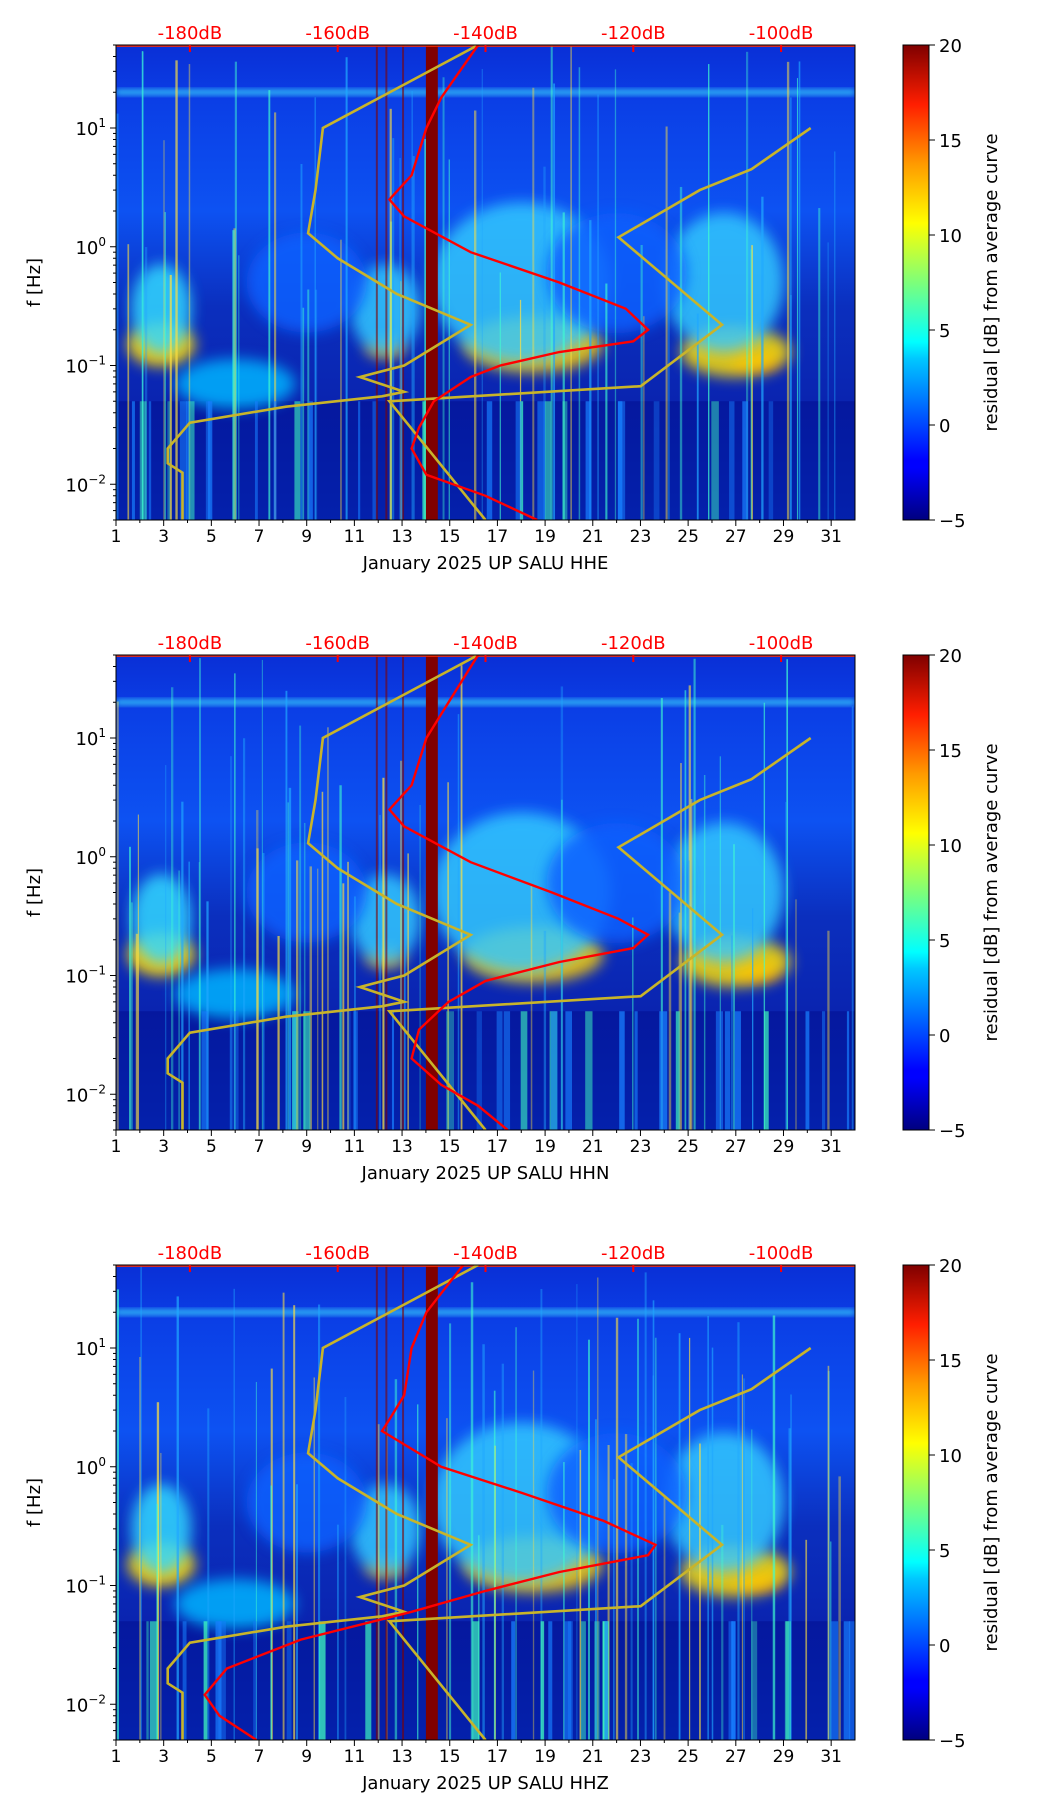  Describe the element at coordinates (498, 1147) in the screenshot. I see `x-tick-label: 17` at that location.